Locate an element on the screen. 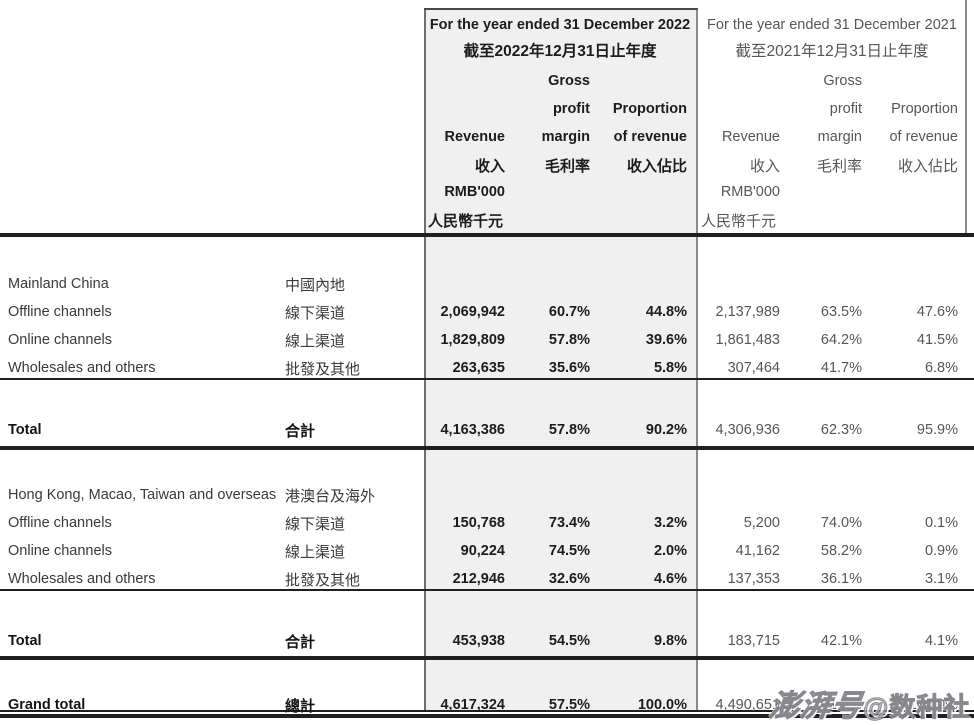 The image size is (974, 725). margin-2022: 60.7% is located at coordinates (569, 312).